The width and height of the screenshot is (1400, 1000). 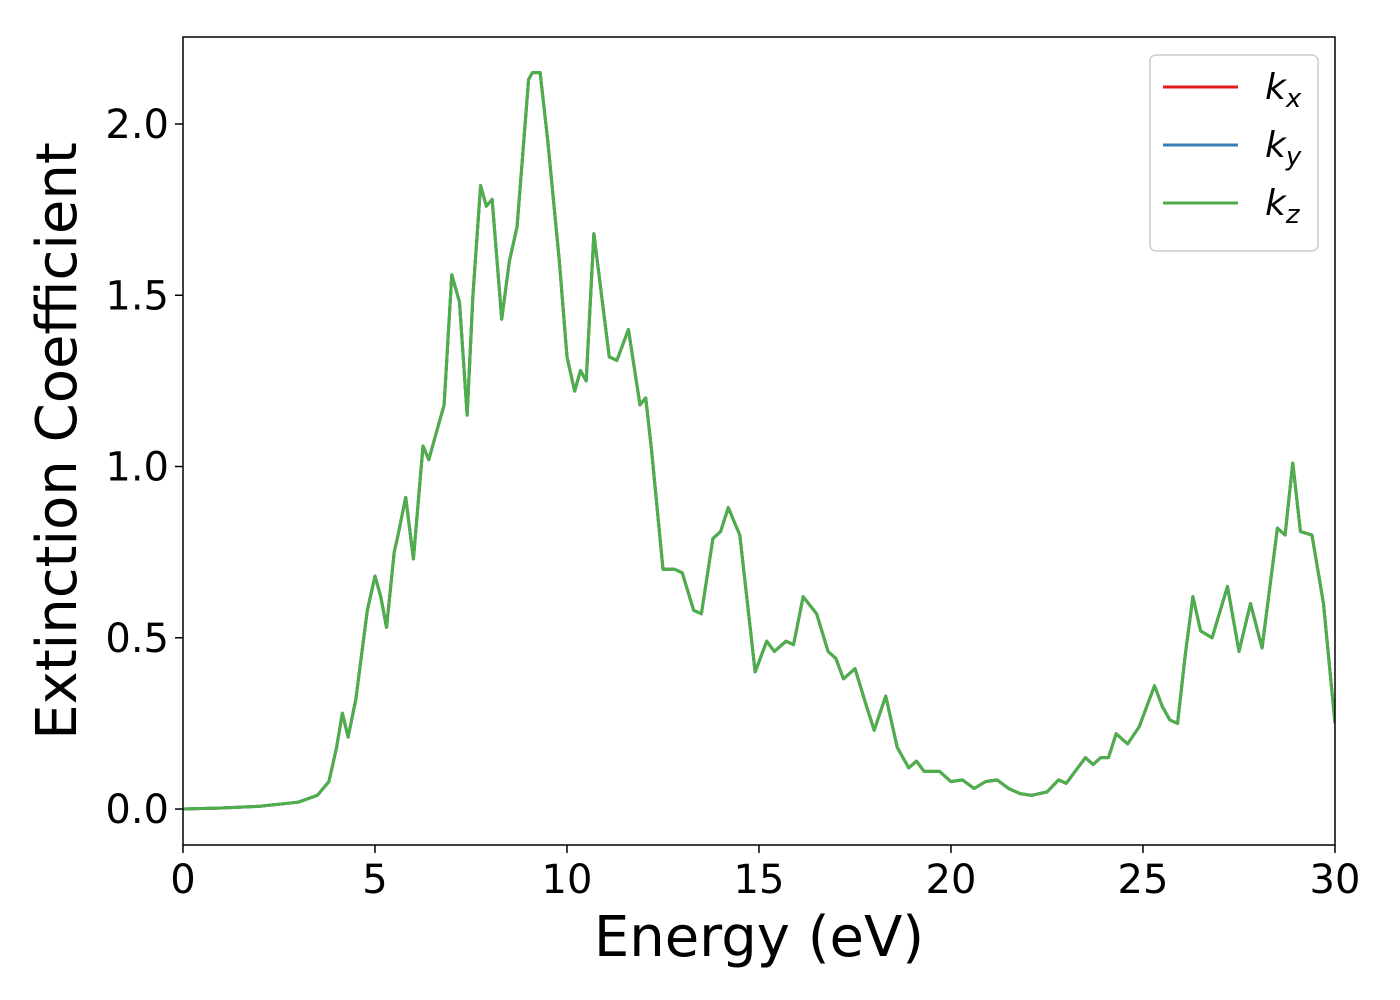 I want to click on x-tick-label: 0, so click(x=182, y=880).